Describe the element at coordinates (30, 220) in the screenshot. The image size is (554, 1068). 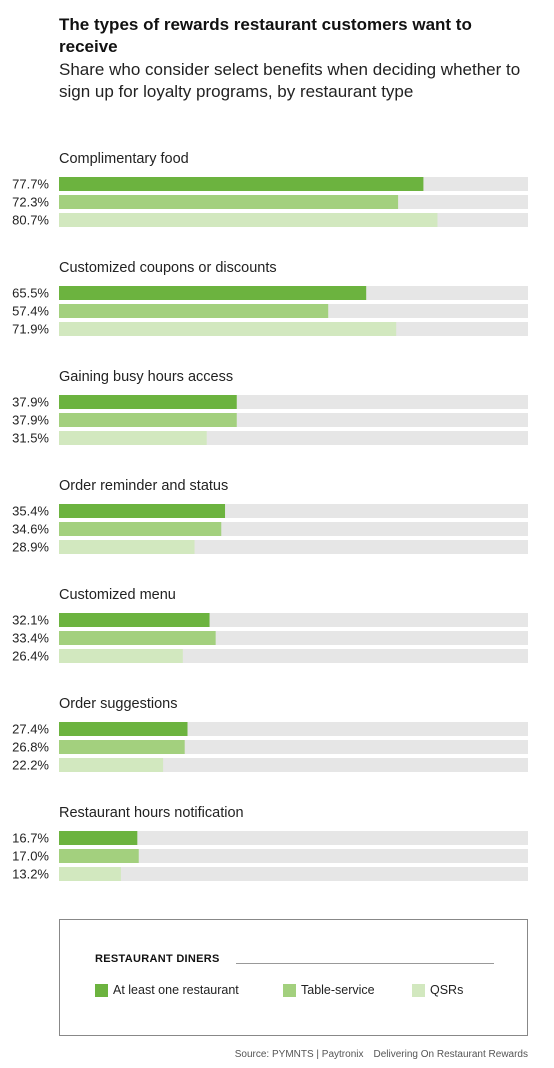
I see `data-label: 80.7%` at that location.